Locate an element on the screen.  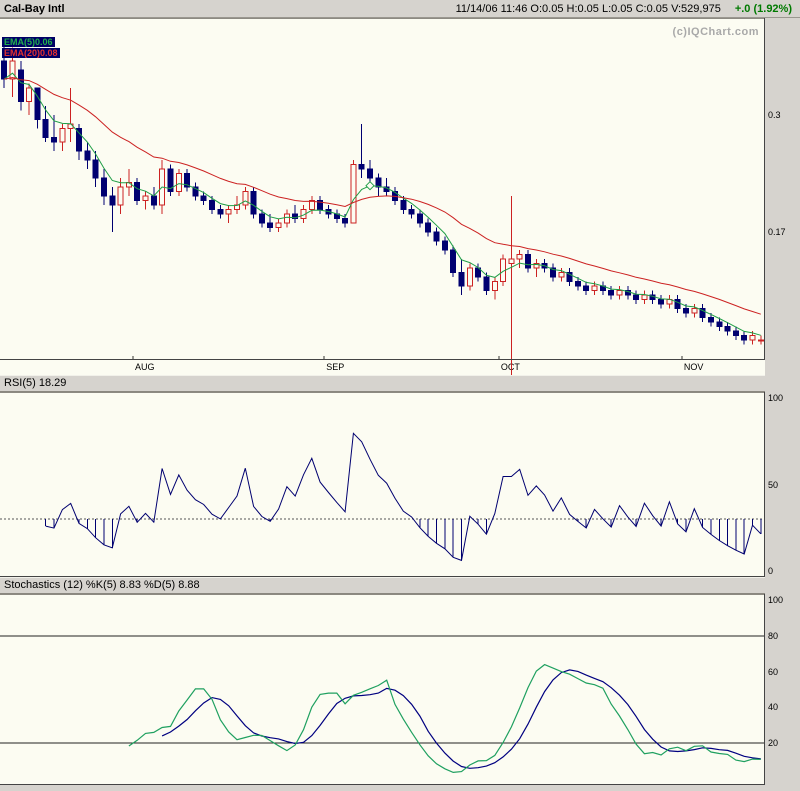
axis-tick-label: 40 is located at coordinates (773, 707).